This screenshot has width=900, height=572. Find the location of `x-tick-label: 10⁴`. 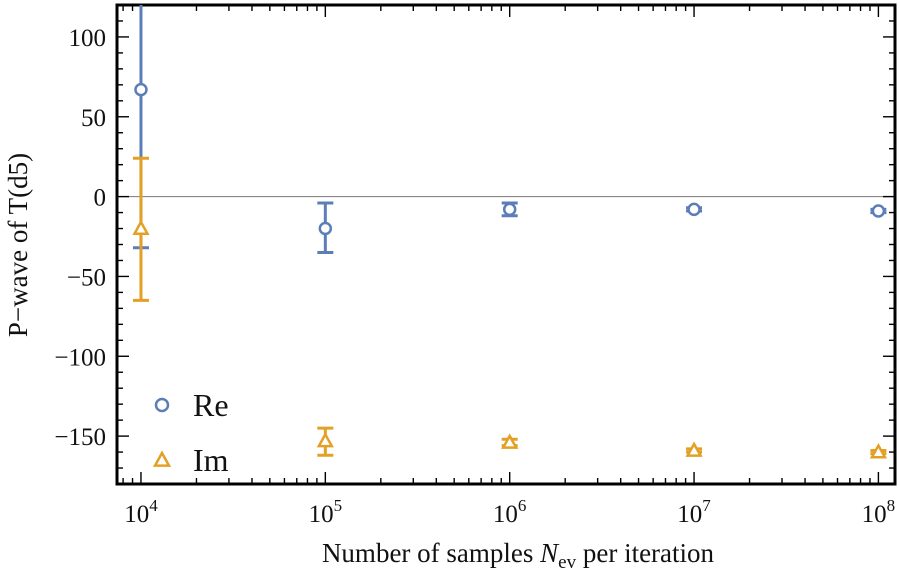

x-tick-label: 10⁴ is located at coordinates (141, 512).